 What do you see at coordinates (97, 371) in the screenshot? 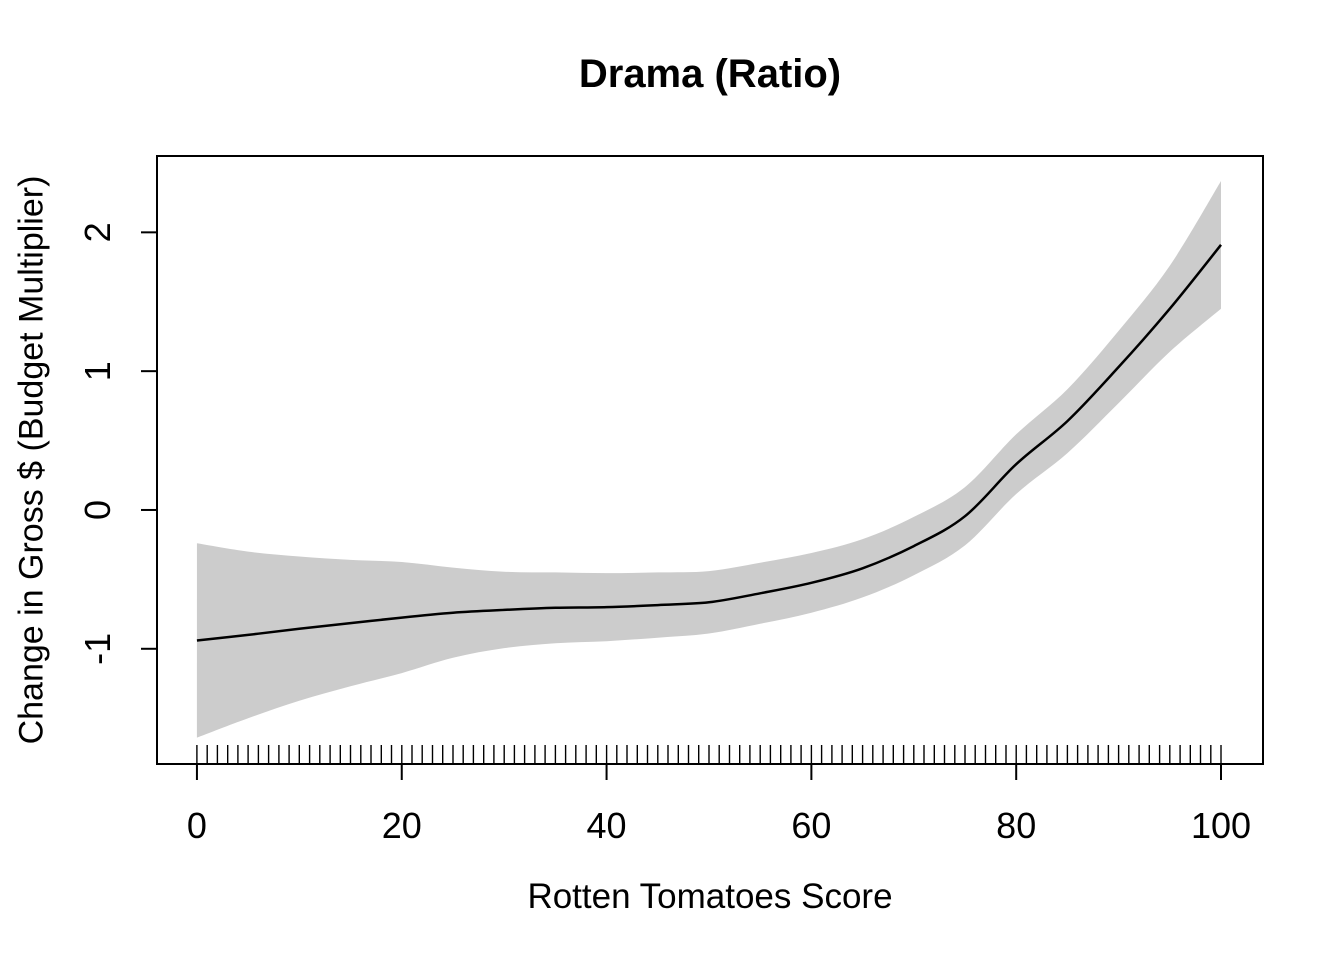
I see `y-tick-label: 1` at bounding box center [97, 371].